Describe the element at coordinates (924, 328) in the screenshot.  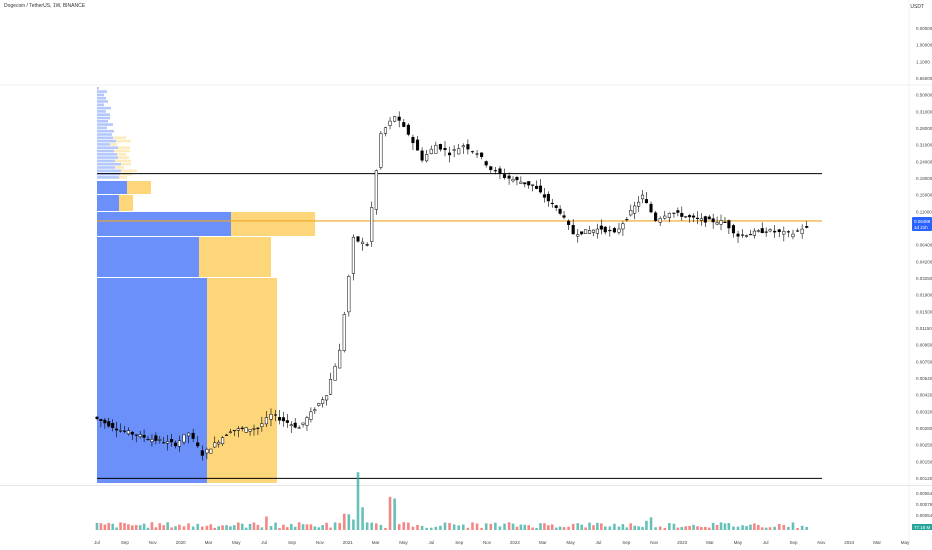
I see `price-tick-label: 0.01150` at that location.